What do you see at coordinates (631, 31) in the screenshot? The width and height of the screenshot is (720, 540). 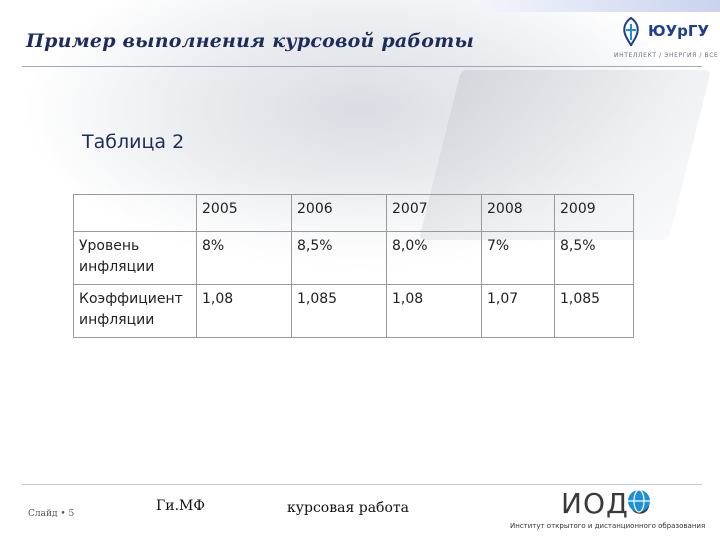 I see `university-emblem-icon` at bounding box center [631, 31].